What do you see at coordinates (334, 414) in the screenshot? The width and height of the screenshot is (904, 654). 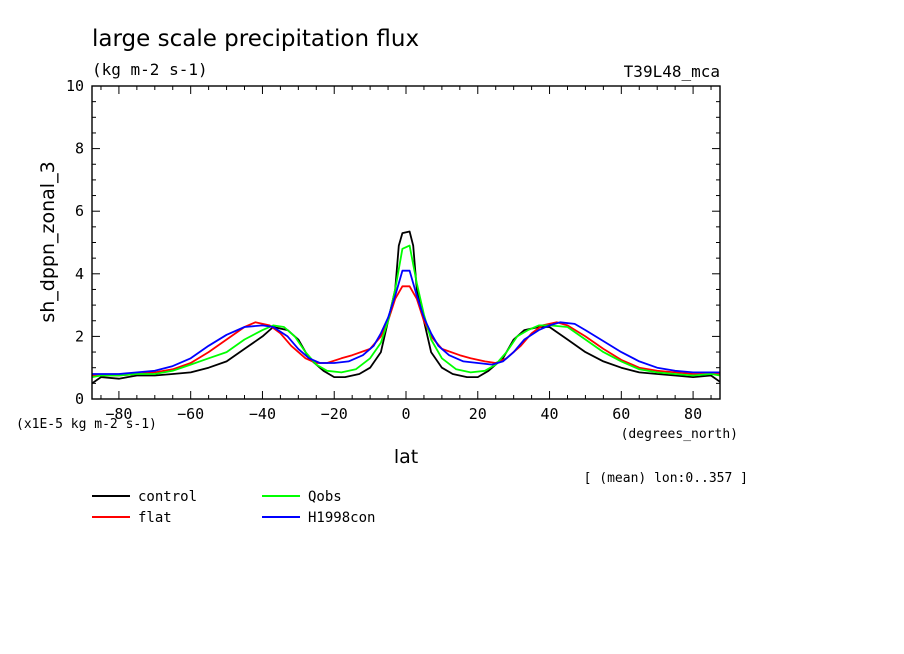 I see `x-tick-label: −20` at bounding box center [334, 414].